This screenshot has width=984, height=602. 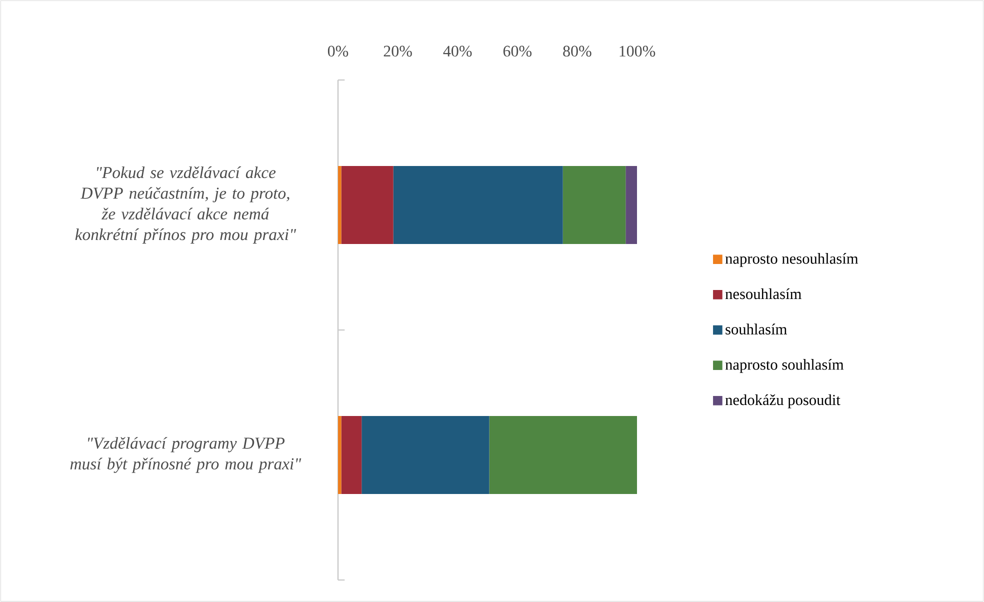 I want to click on y-tick-label: "Vzdělávací programy DVPP musí být přínosné pro mou praxi", so click(x=186, y=455).